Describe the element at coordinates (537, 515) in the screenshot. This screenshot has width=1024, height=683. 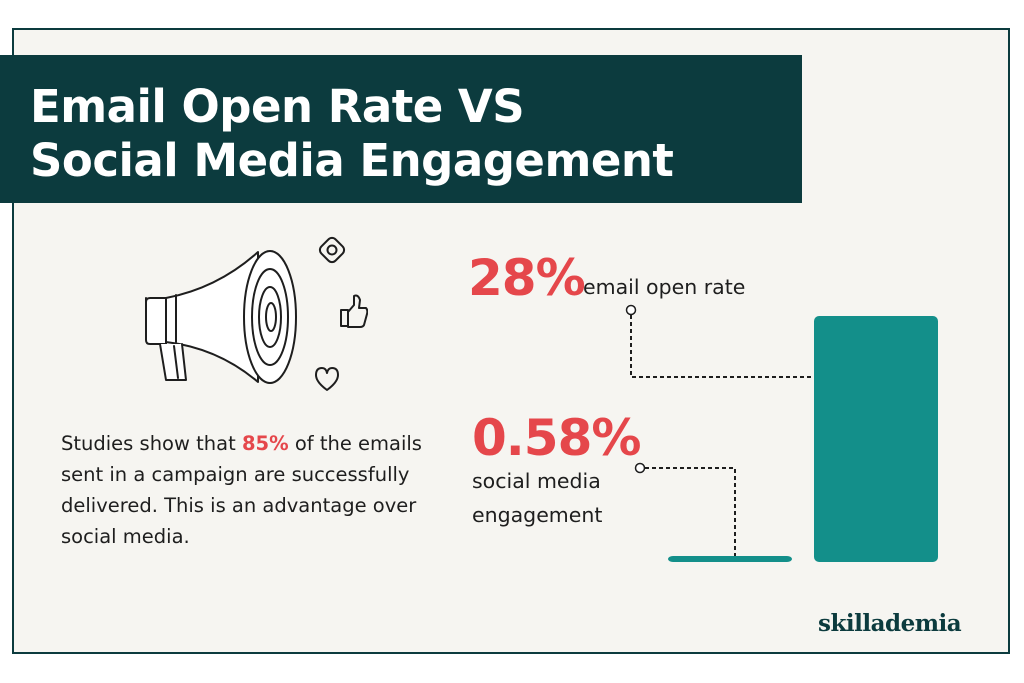
I see `social-caption-line-2: engagement` at that location.